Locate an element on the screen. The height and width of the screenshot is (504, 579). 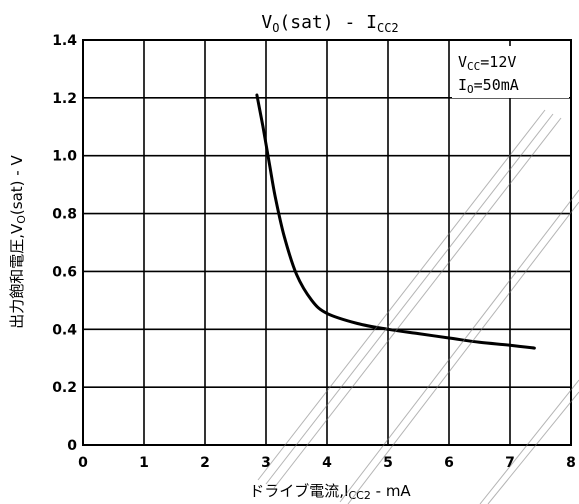
annotation-vcc: VCC=12V is located at coordinates (487, 63).